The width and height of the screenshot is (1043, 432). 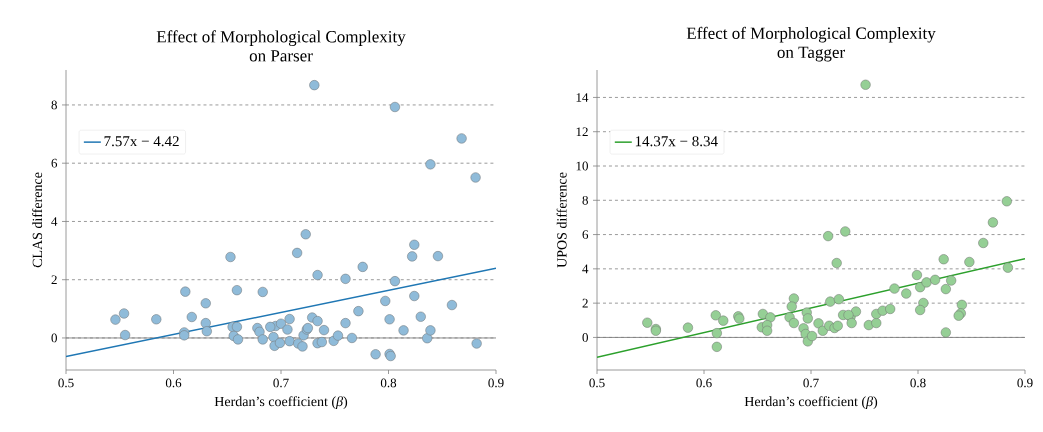 I want to click on y-tick-label: 12, so click(x=582, y=132).